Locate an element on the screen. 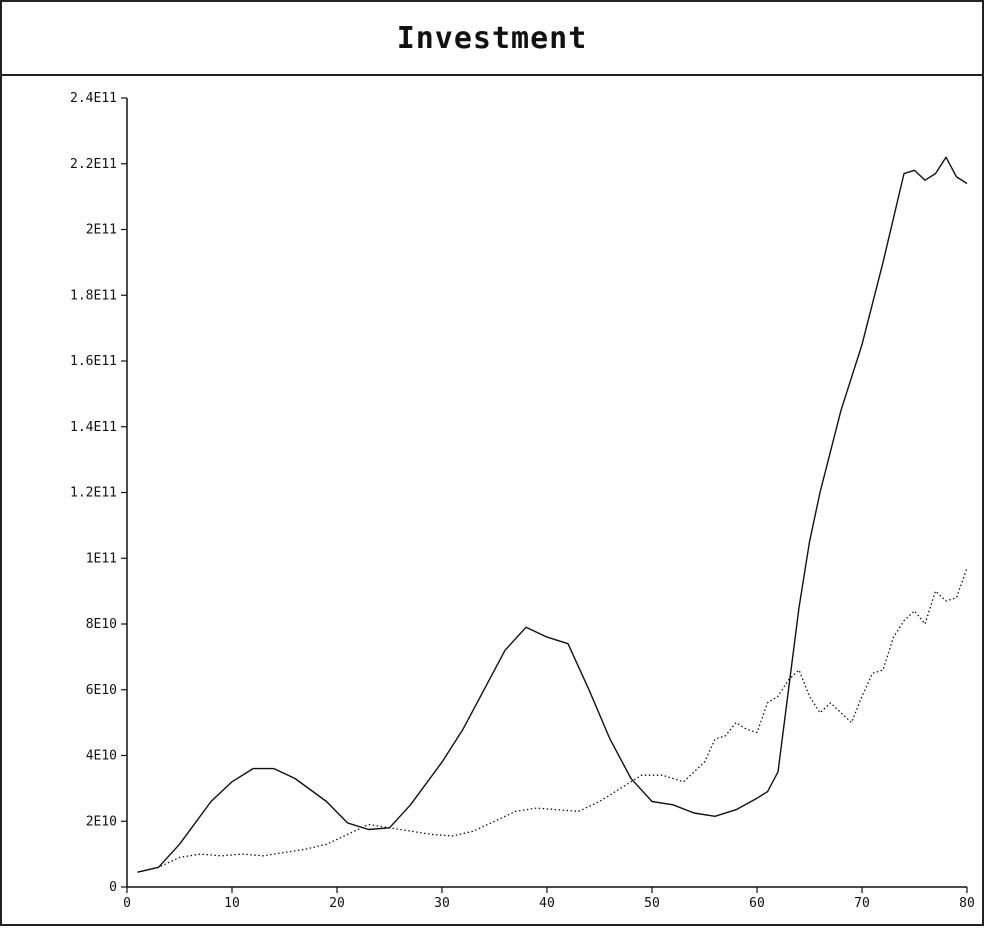 The image size is (997, 931). y-tick-label: 1.6E11 is located at coordinates (93, 361).